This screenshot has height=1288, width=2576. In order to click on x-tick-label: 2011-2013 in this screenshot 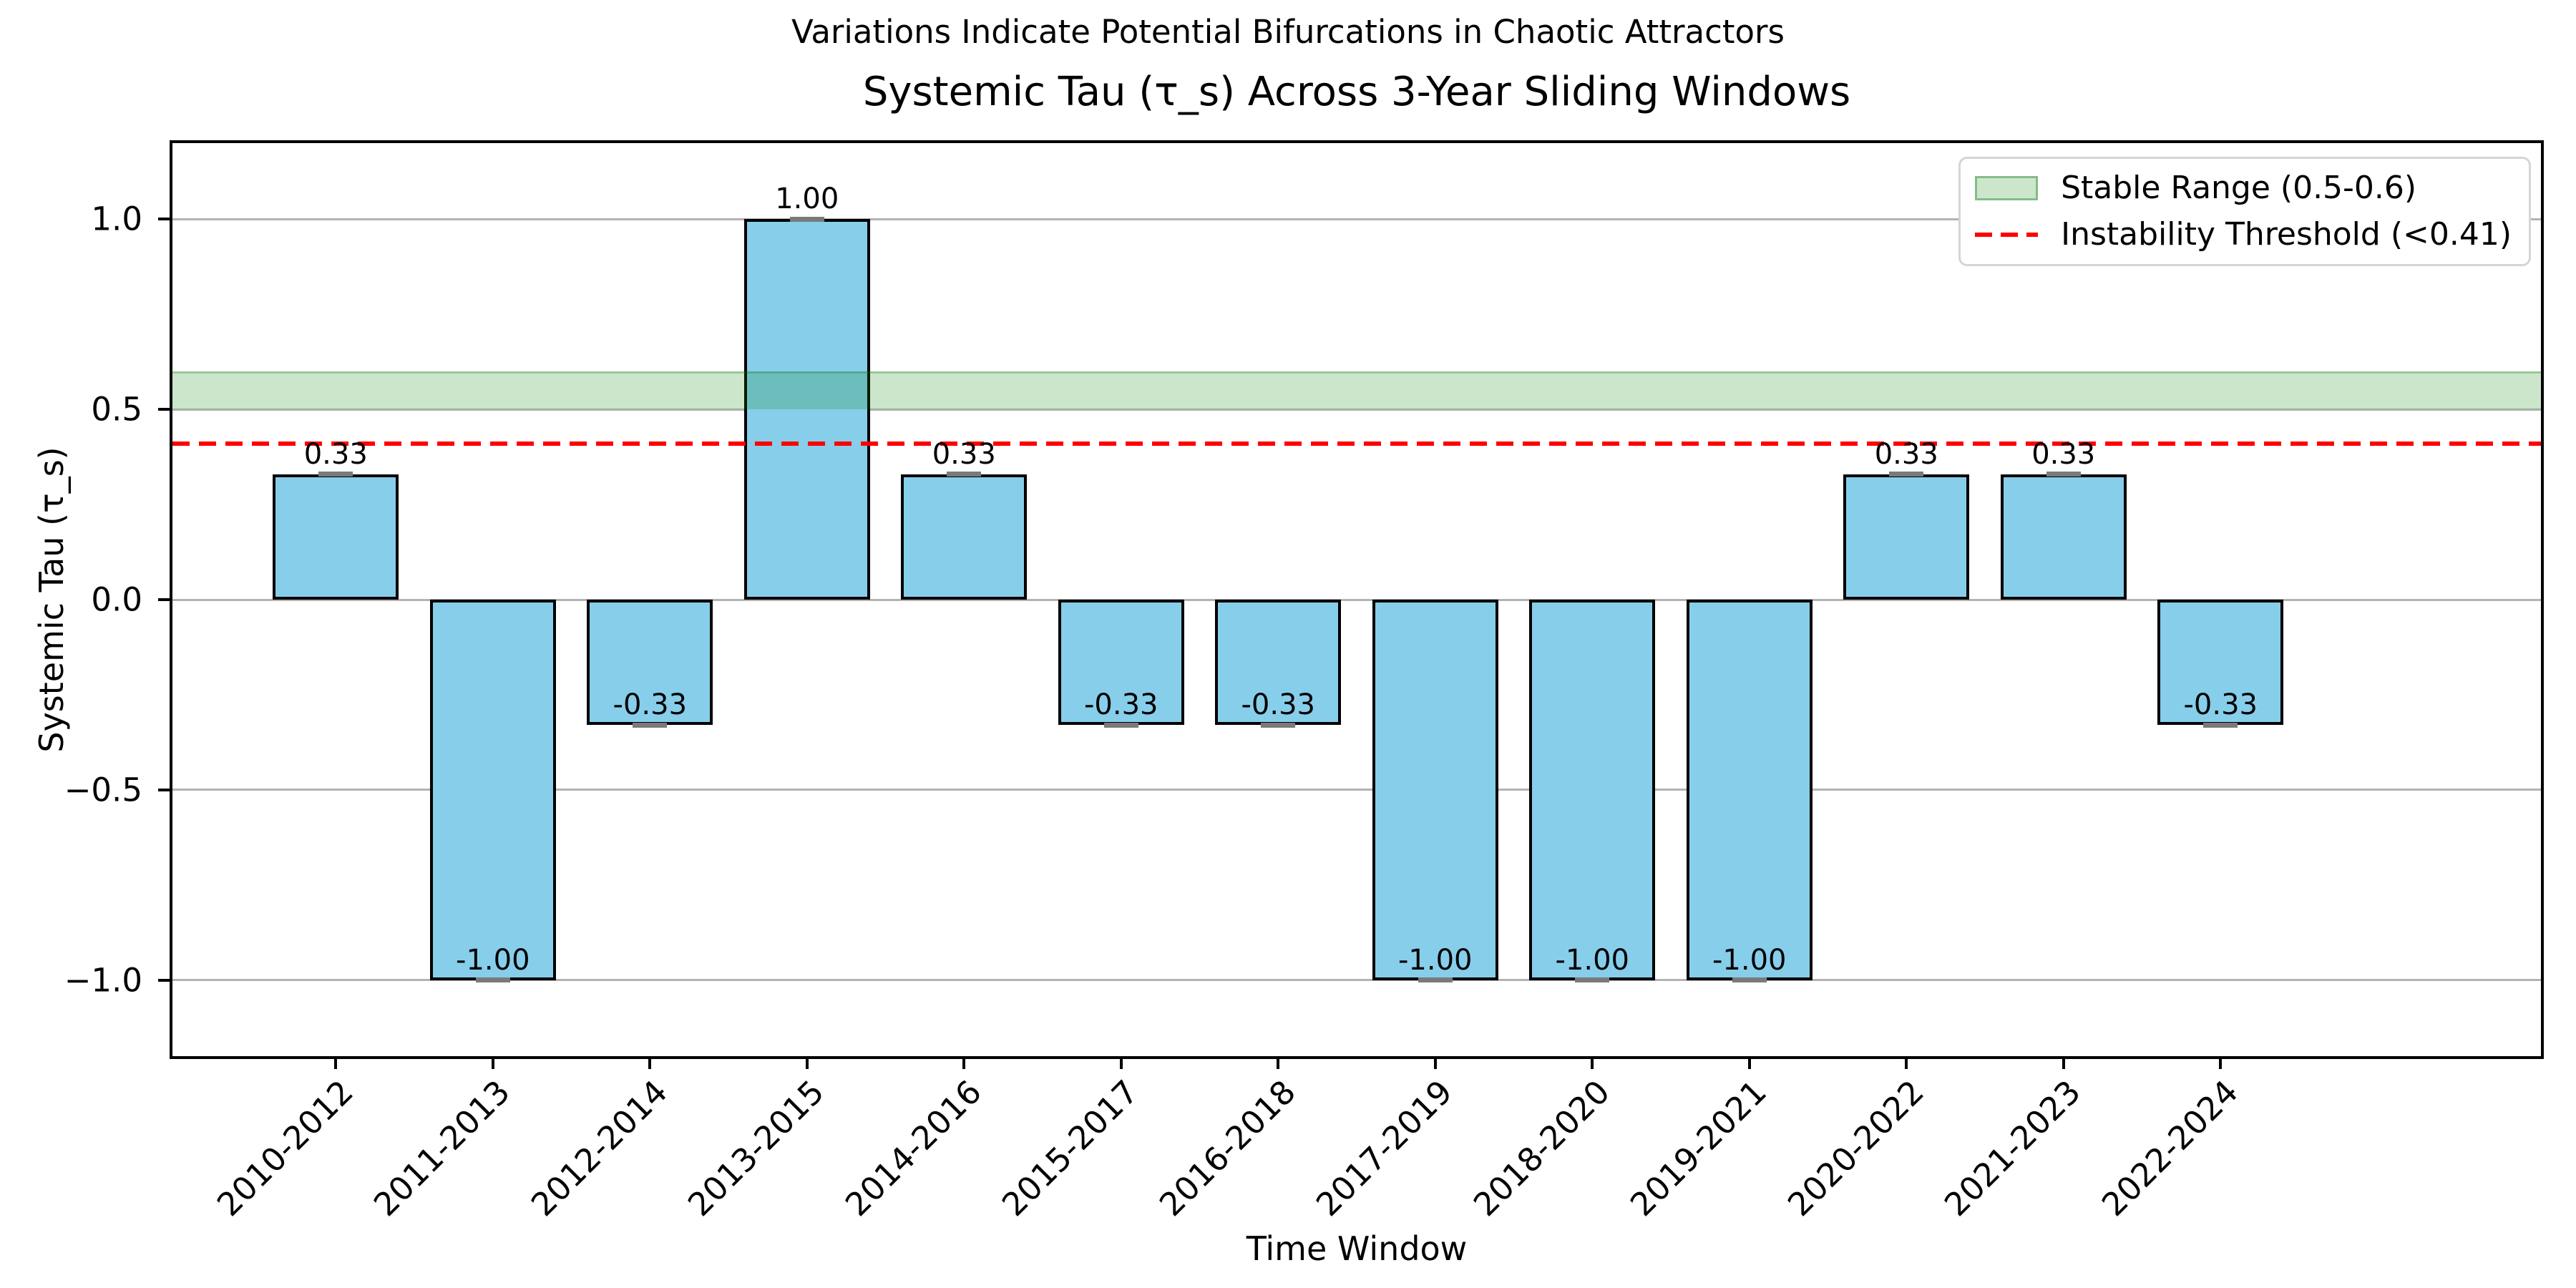, I will do `click(442, 1148)`.